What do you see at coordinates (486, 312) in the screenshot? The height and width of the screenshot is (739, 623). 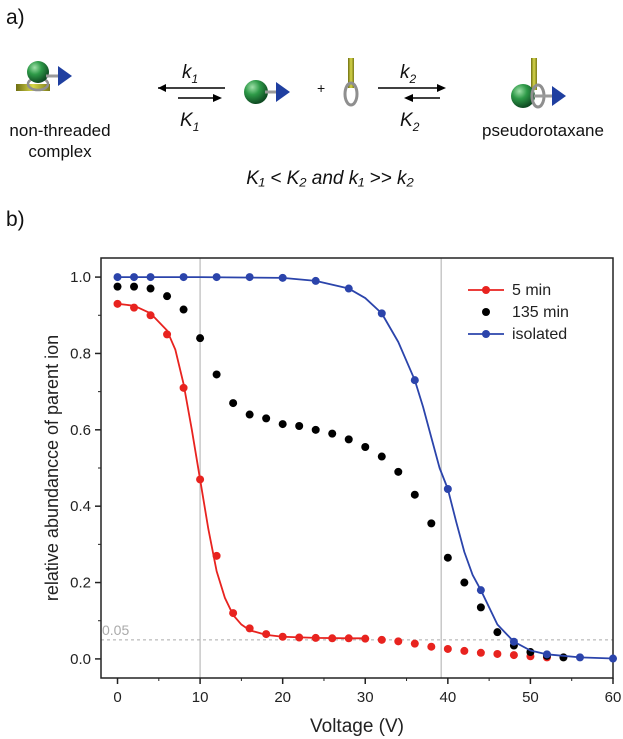 I see `legend-marker-135-min` at bounding box center [486, 312].